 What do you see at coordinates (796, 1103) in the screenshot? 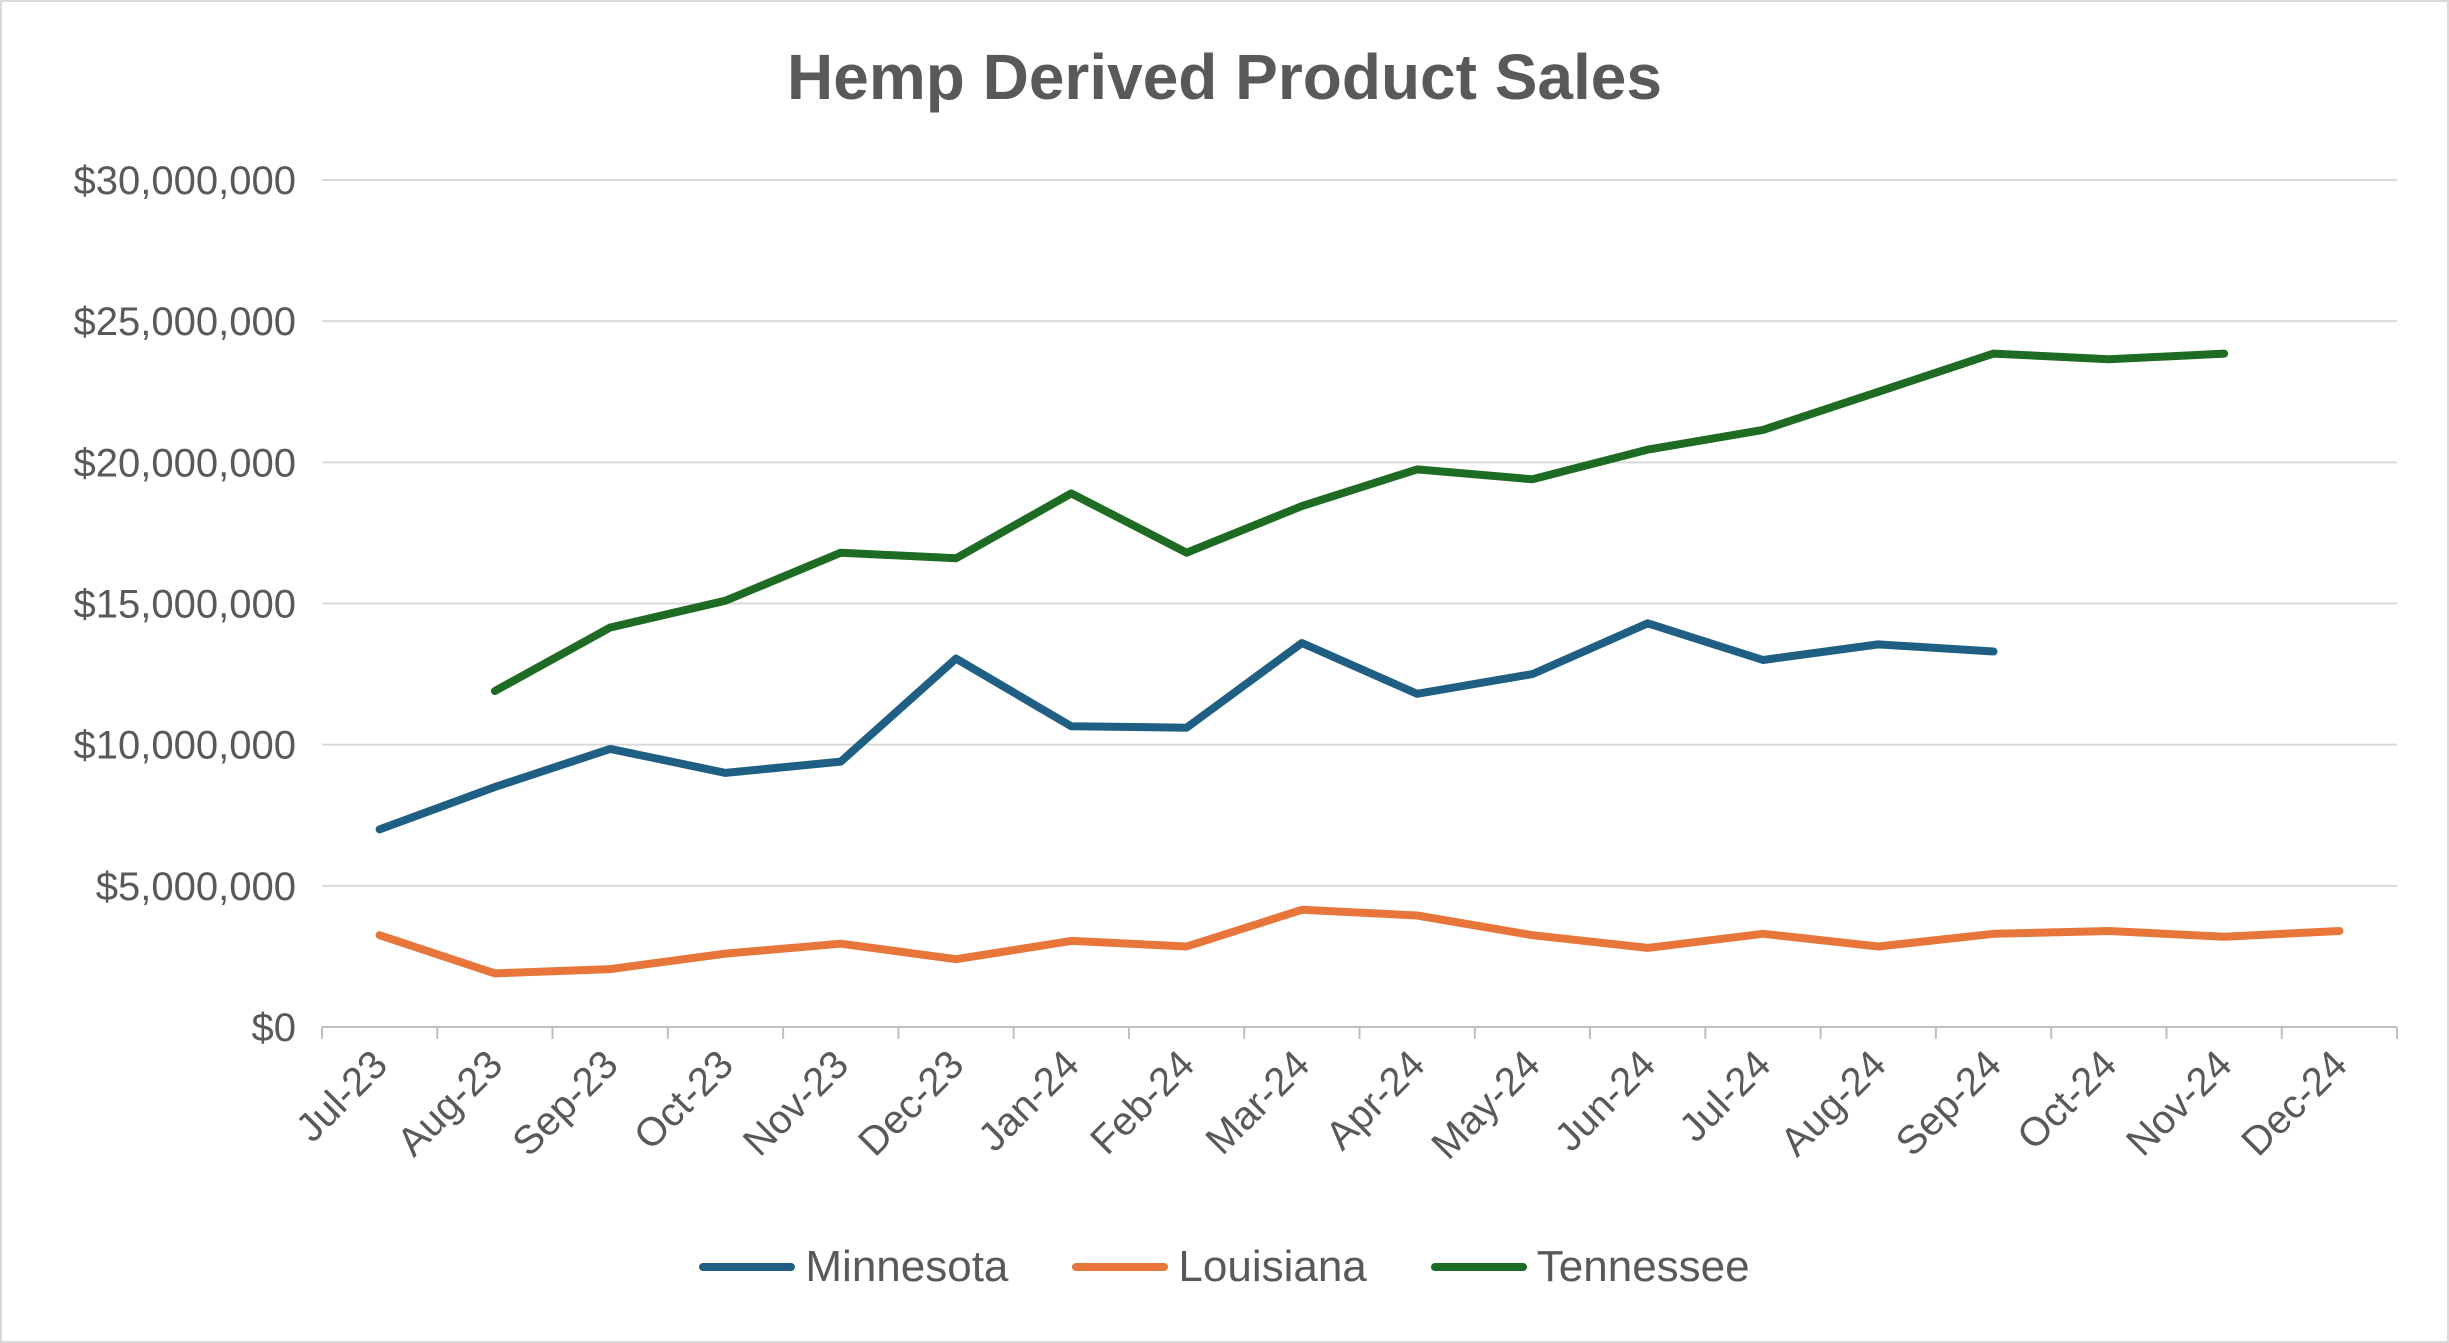
I see `x-tick-label: Nov-23` at bounding box center [796, 1103].